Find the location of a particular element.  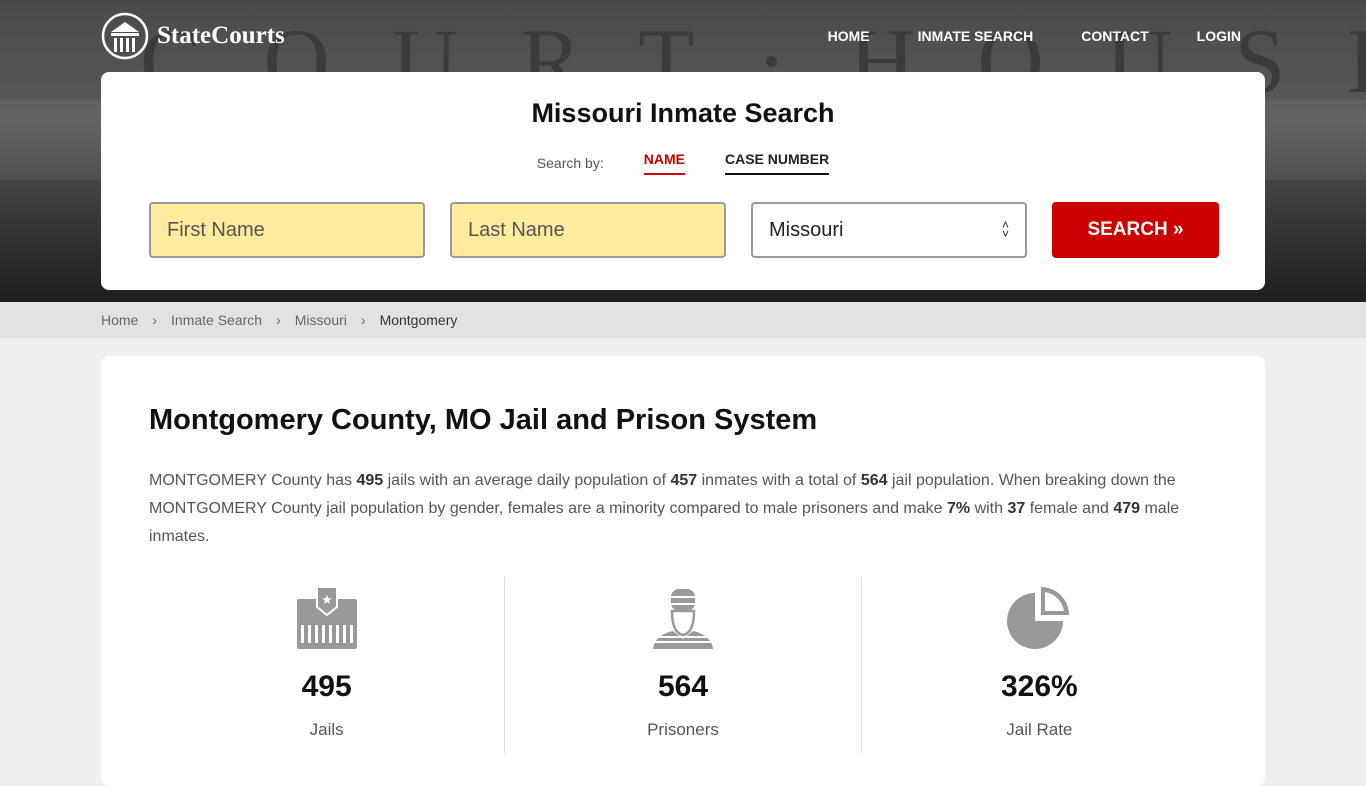

nav-contact: CONTACT is located at coordinates (1115, 36).